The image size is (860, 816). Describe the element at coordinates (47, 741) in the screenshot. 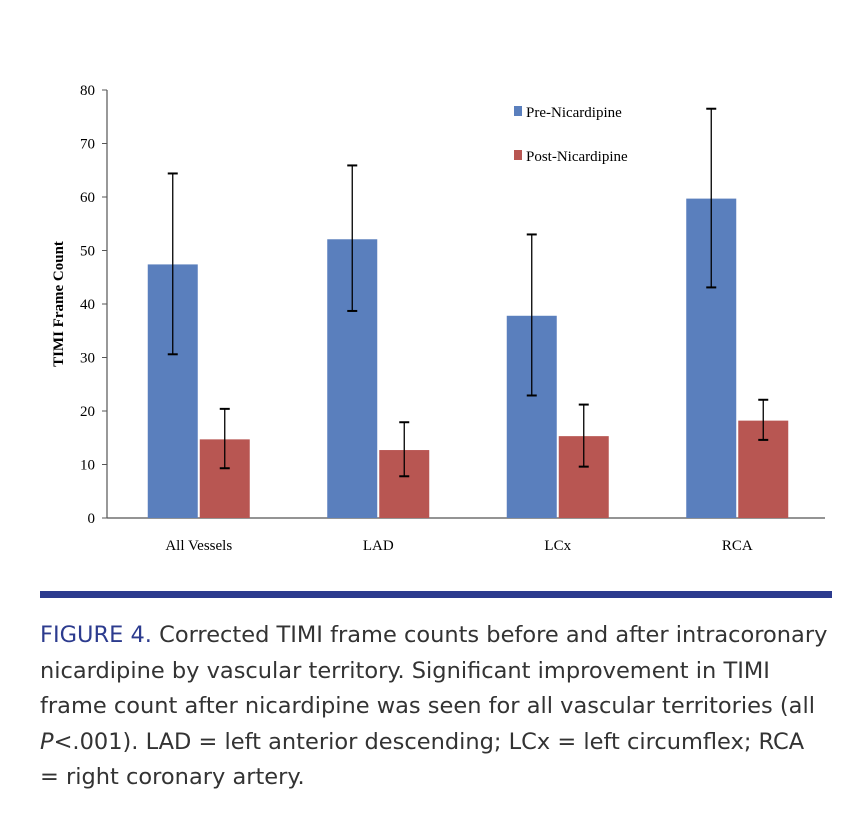

I see `caption-p-symbol: P` at that location.